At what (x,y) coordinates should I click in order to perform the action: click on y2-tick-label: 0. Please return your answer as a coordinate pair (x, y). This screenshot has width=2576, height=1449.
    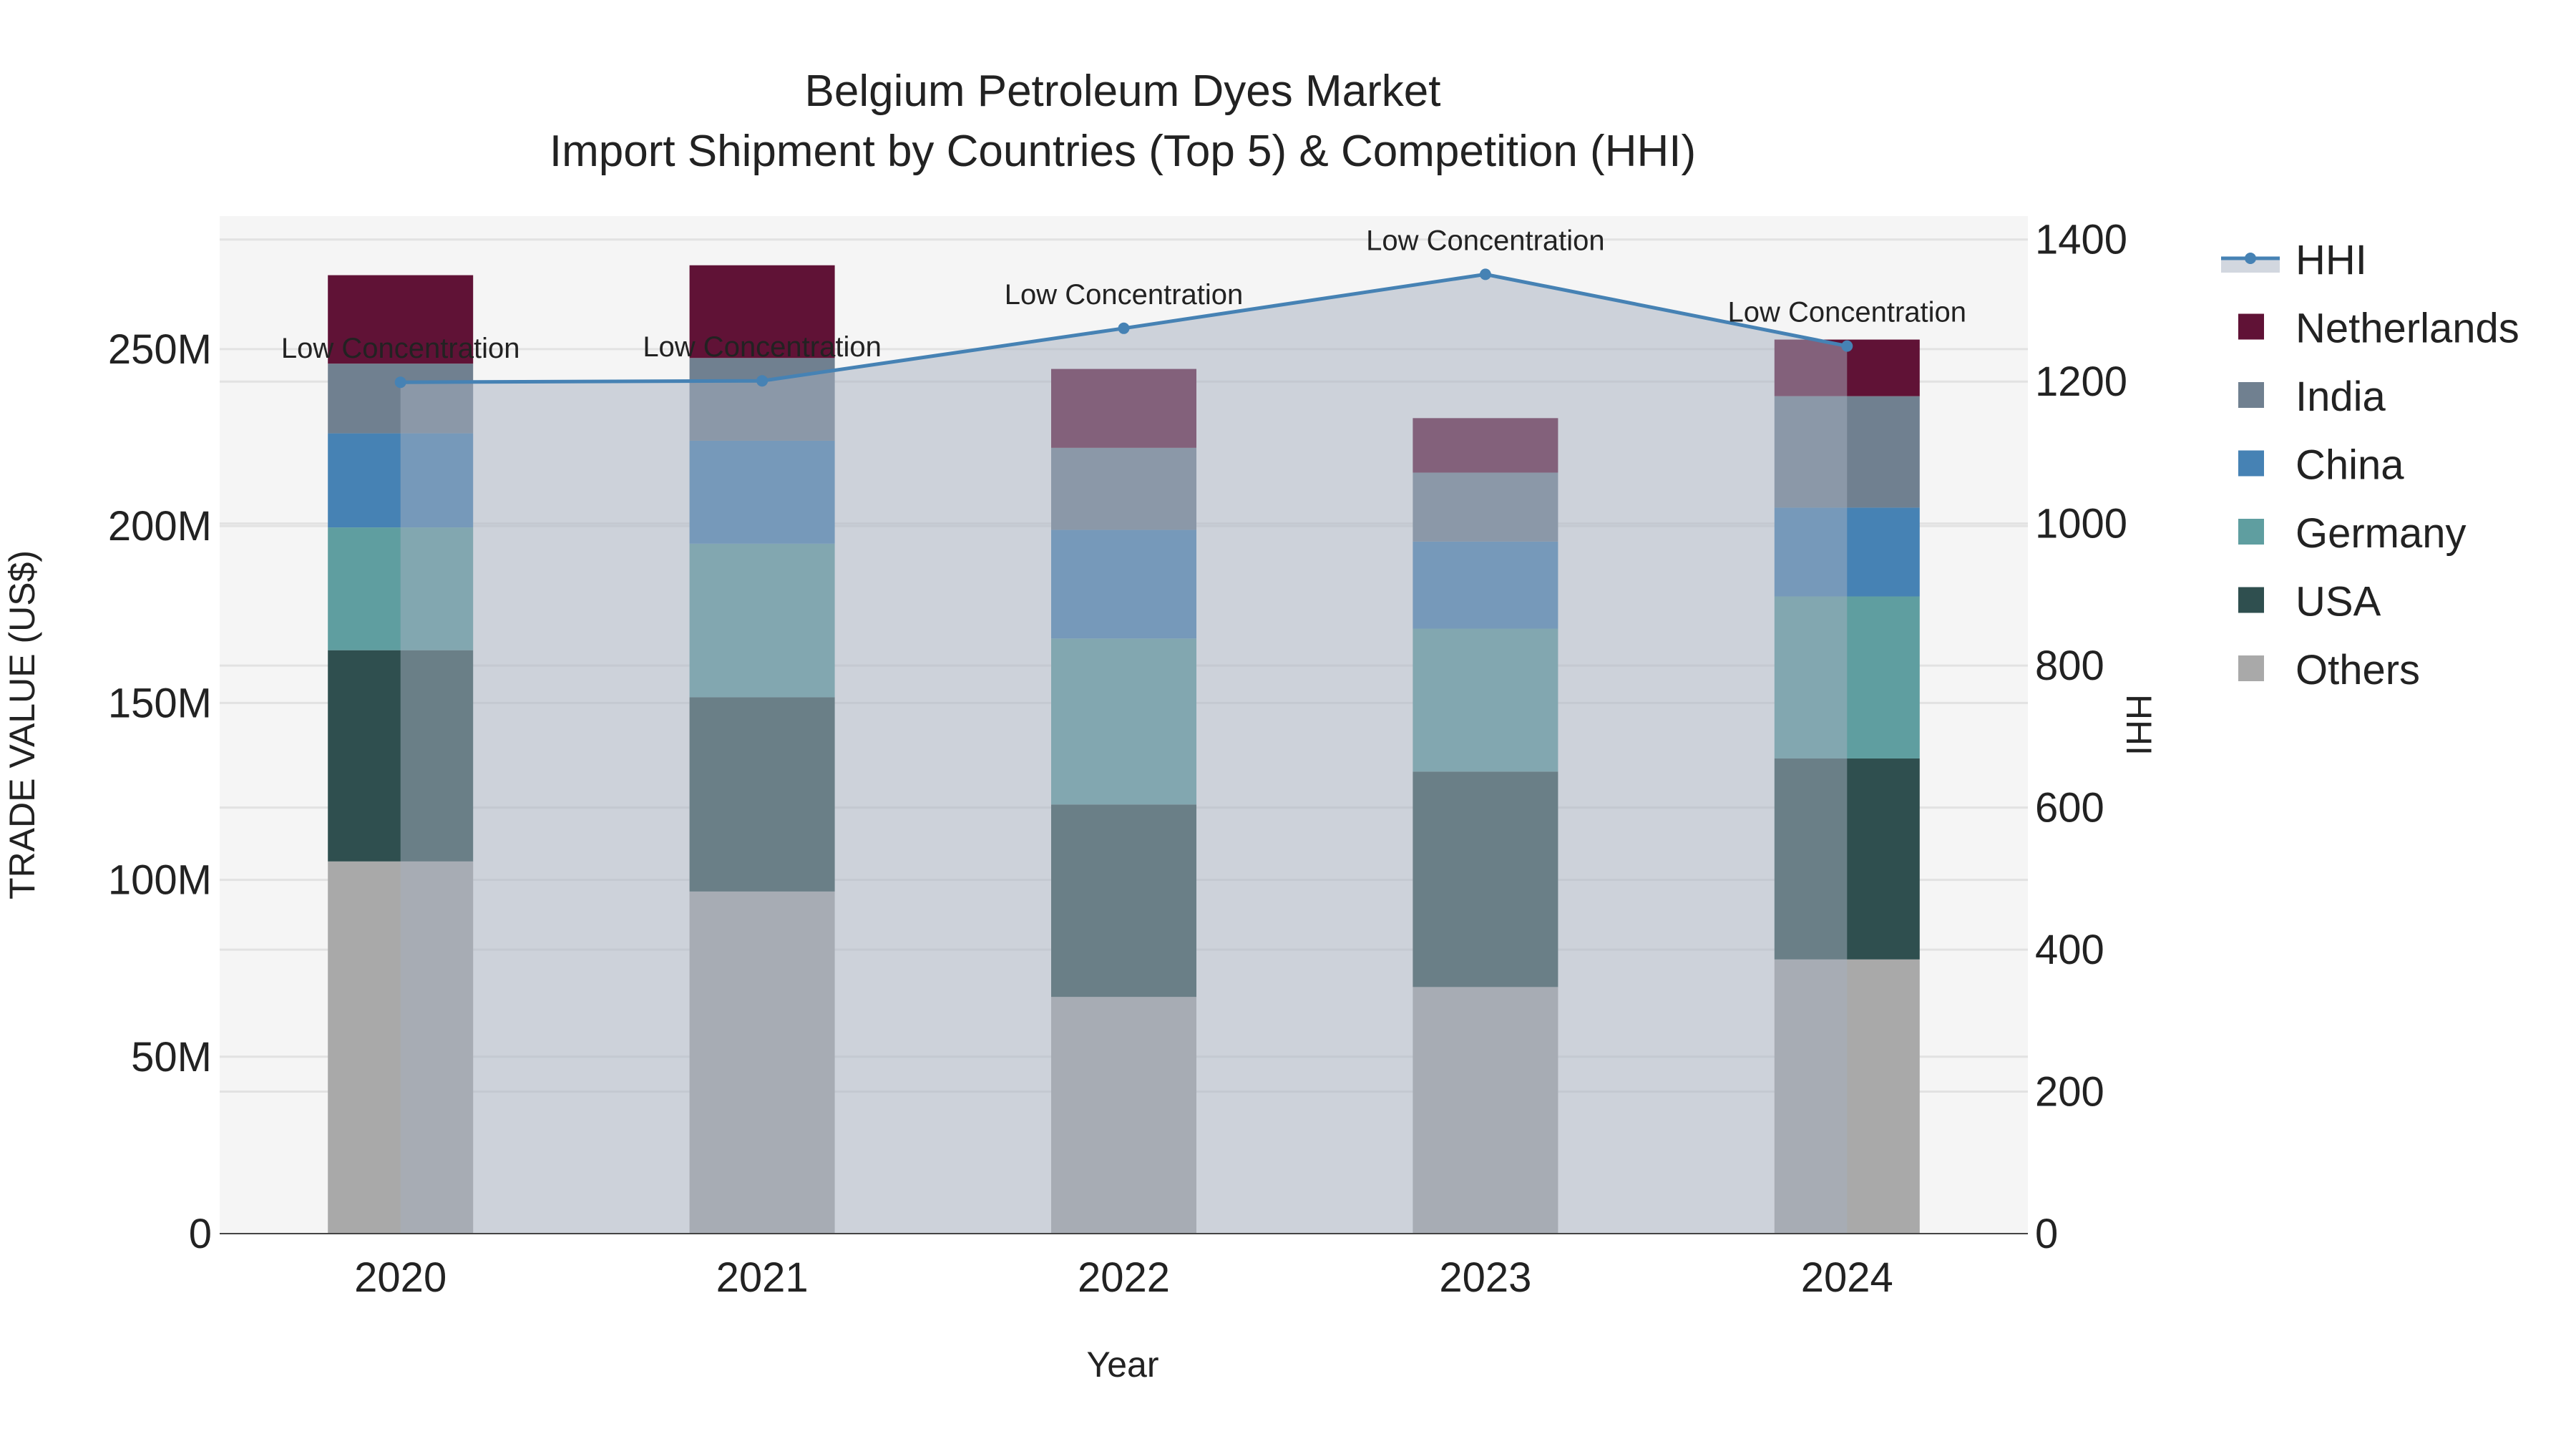
    Looking at the image, I should click on (2046, 1234).